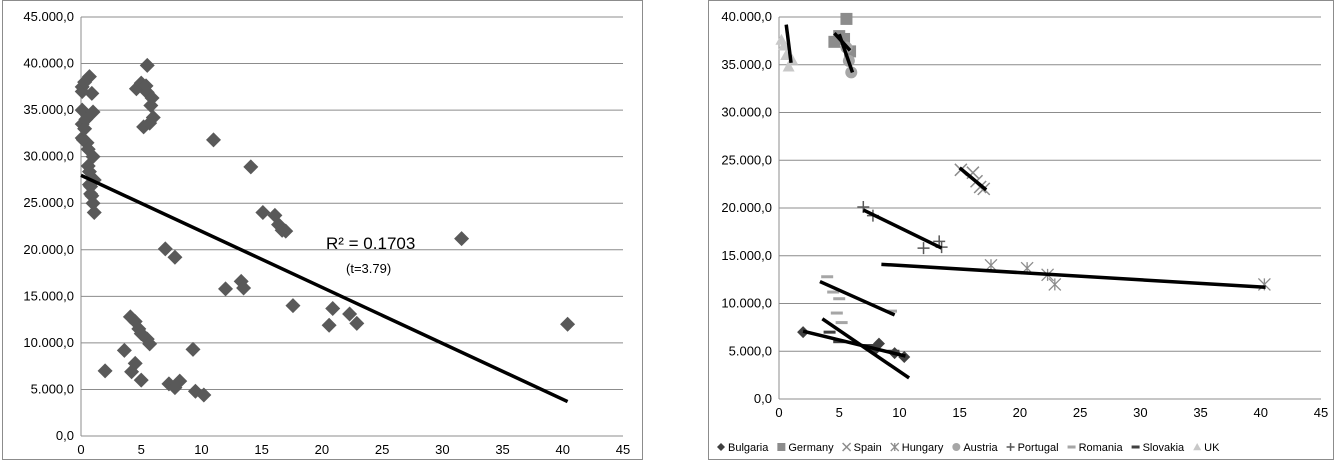 The width and height of the screenshot is (1334, 462). I want to click on legend-item-romania: Romania, so click(1095, 448).